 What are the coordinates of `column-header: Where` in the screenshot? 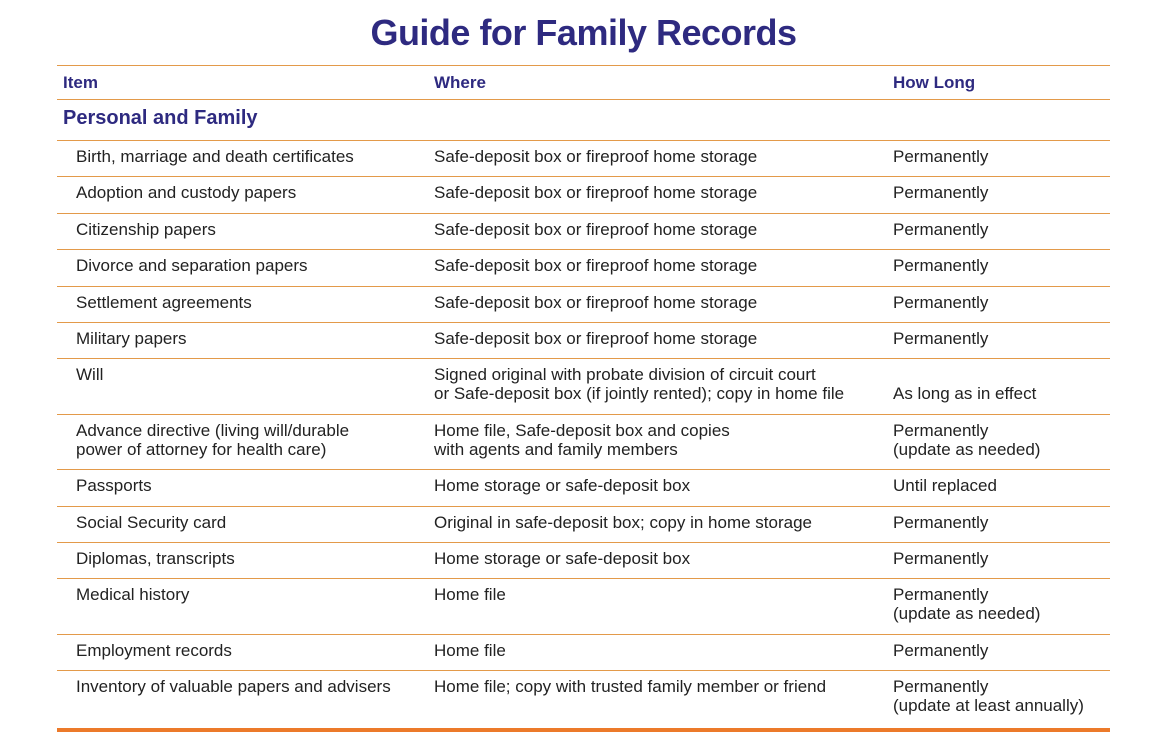 It's located at (460, 82).